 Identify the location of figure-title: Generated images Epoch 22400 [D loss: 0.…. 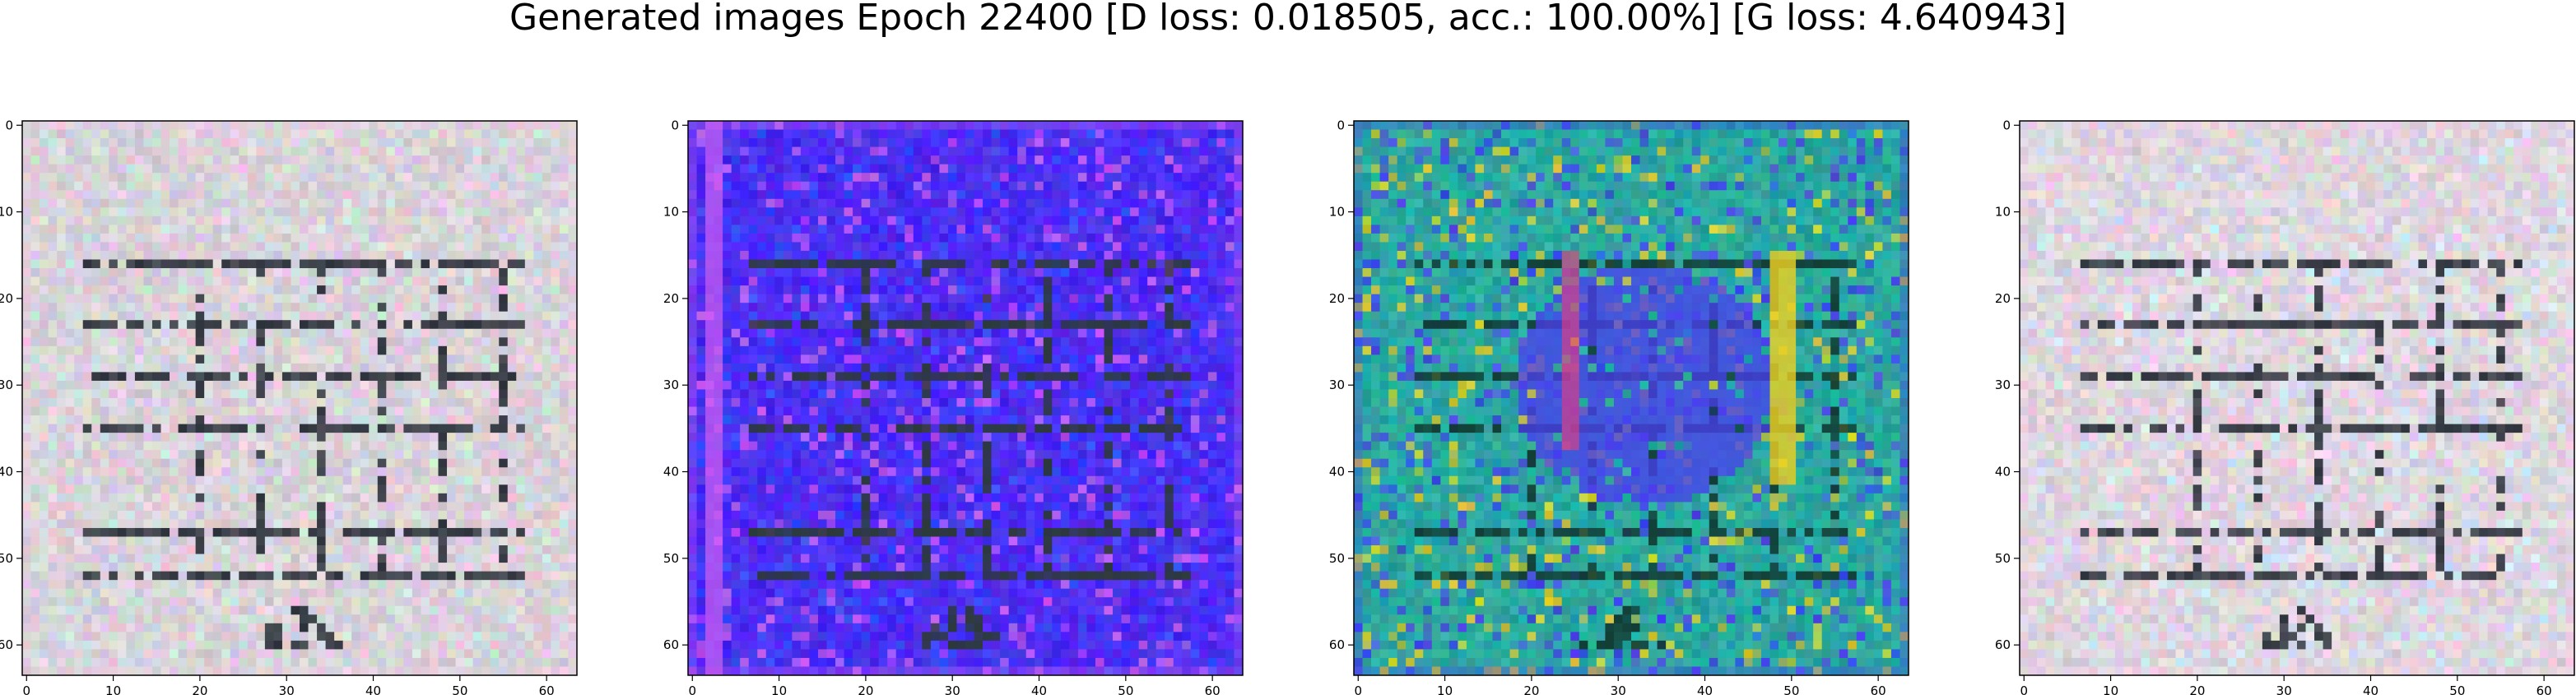
(1288, 19).